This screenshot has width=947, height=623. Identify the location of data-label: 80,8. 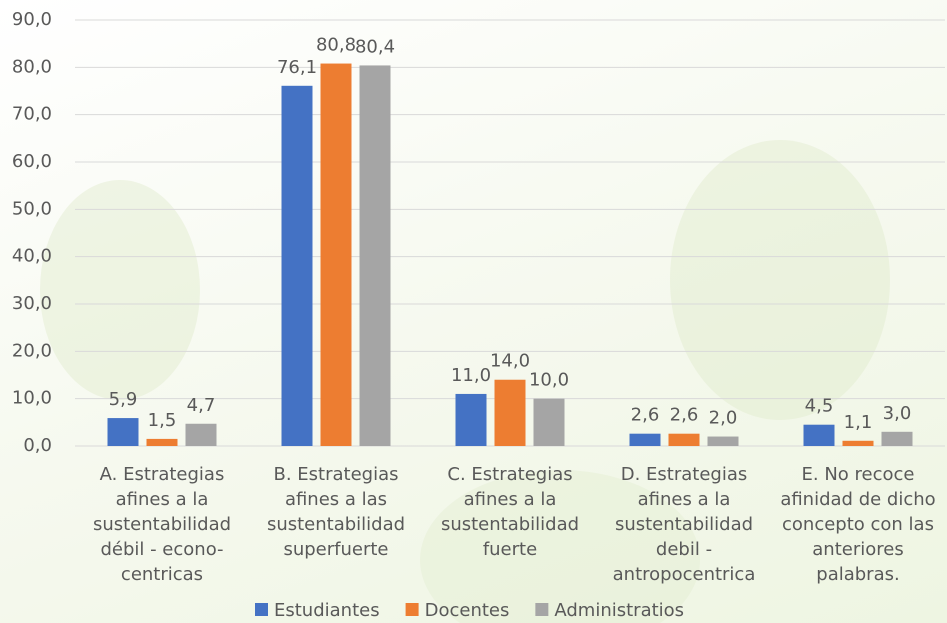
(336, 45).